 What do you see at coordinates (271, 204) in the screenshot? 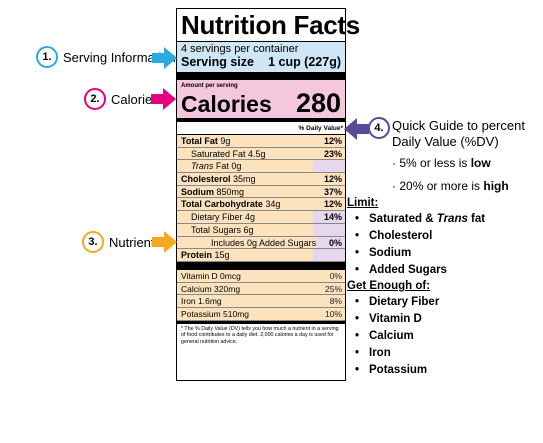
I see `nutrient-amount: 34g` at bounding box center [271, 204].